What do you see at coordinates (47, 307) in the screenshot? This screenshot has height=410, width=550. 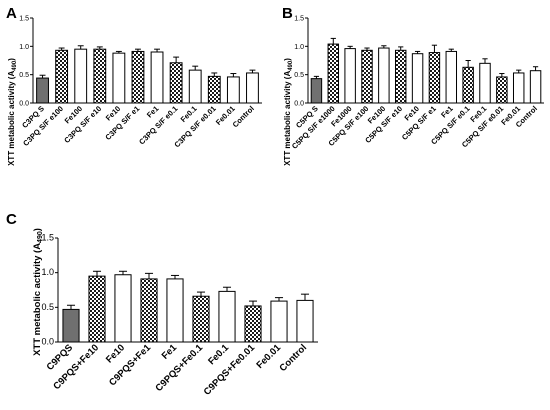 I see `y-tick-label-c: 0.5` at bounding box center [47, 307].